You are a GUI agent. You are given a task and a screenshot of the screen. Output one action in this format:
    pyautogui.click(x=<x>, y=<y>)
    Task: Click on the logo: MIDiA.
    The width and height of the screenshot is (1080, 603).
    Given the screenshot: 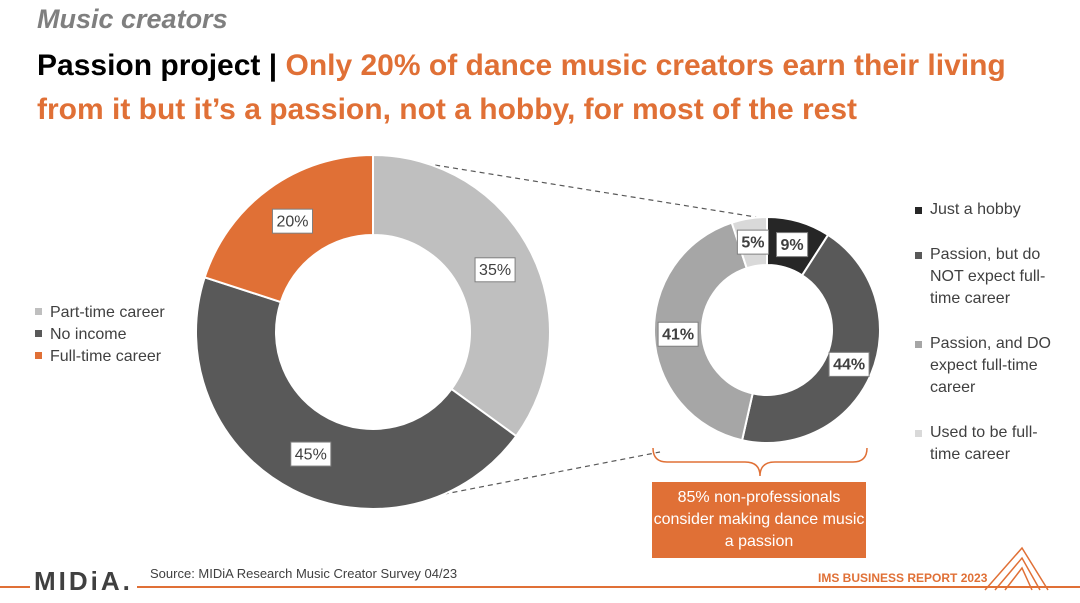 What is the action you would take?
    pyautogui.click(x=83, y=581)
    